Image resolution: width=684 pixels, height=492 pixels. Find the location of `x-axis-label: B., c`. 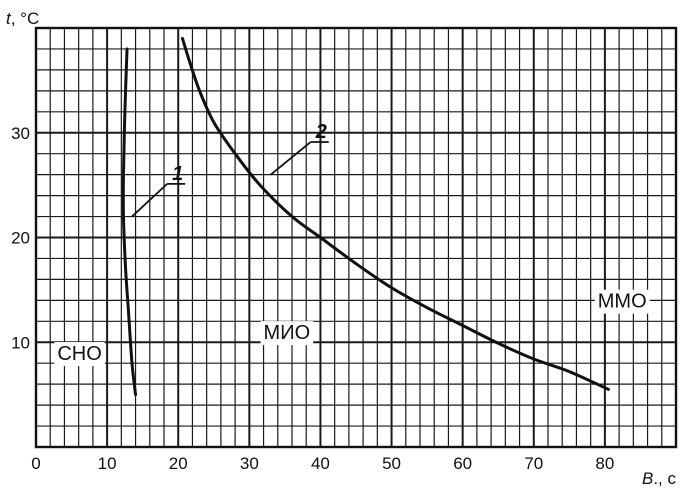

x-axis-label: B., c is located at coordinates (659, 478).